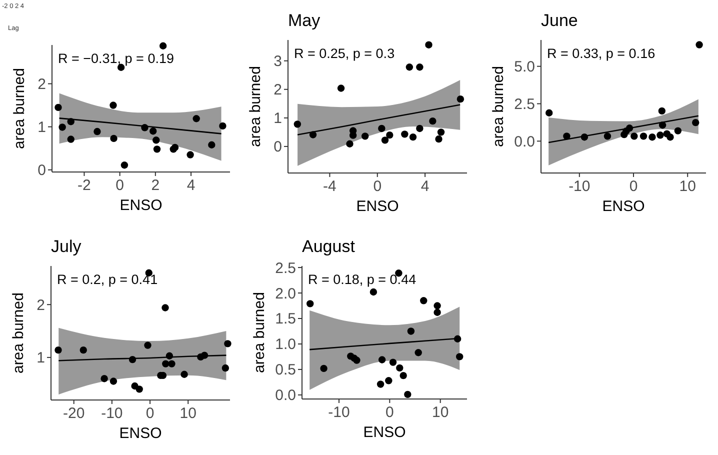  I want to click on x-tick-label: -2, so click(84, 185).